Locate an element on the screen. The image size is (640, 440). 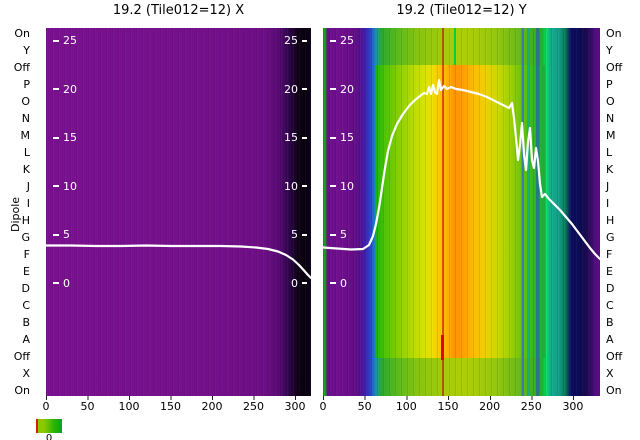
x-tick-label: 100 is located at coordinates (406, 406).